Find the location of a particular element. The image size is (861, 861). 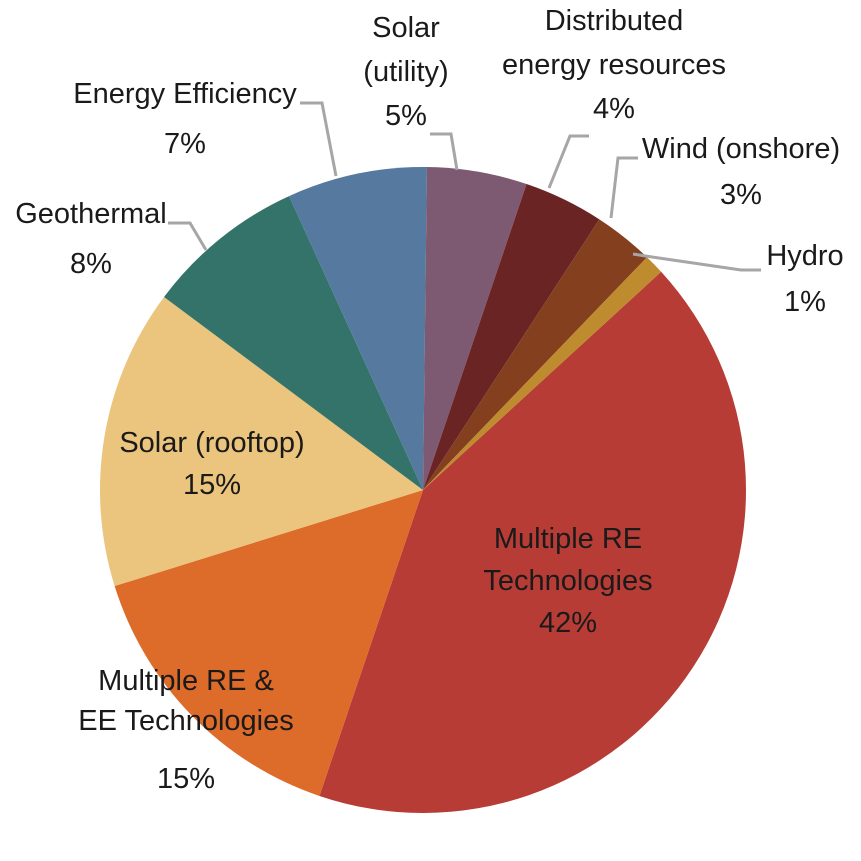

slice-label-8: Wind (onshore) is located at coordinates (741, 149).